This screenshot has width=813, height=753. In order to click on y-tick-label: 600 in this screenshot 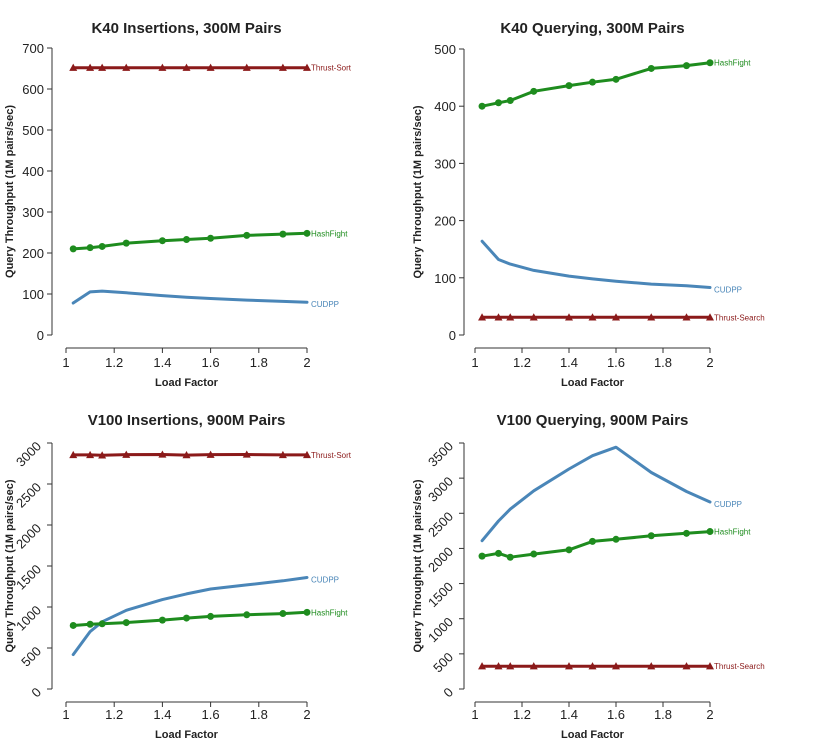, I will do `click(33, 89)`.